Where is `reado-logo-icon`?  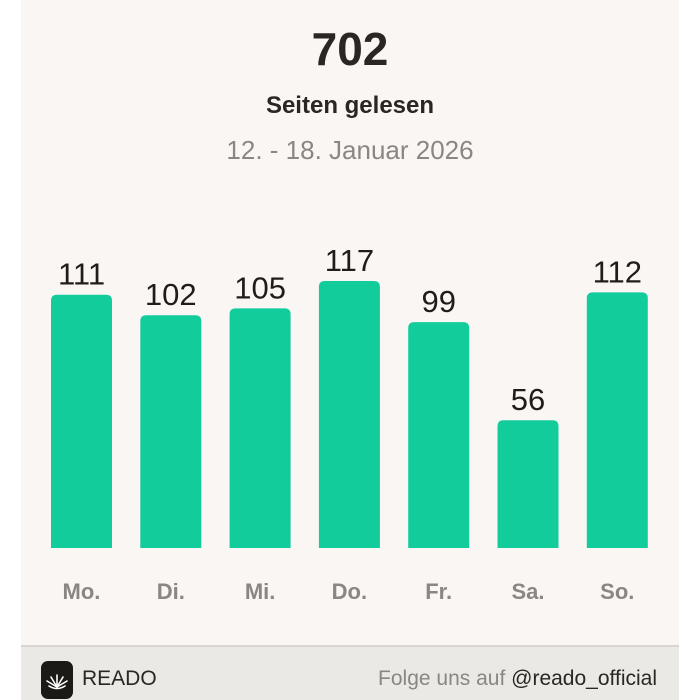 reado-logo-icon is located at coordinates (57, 680).